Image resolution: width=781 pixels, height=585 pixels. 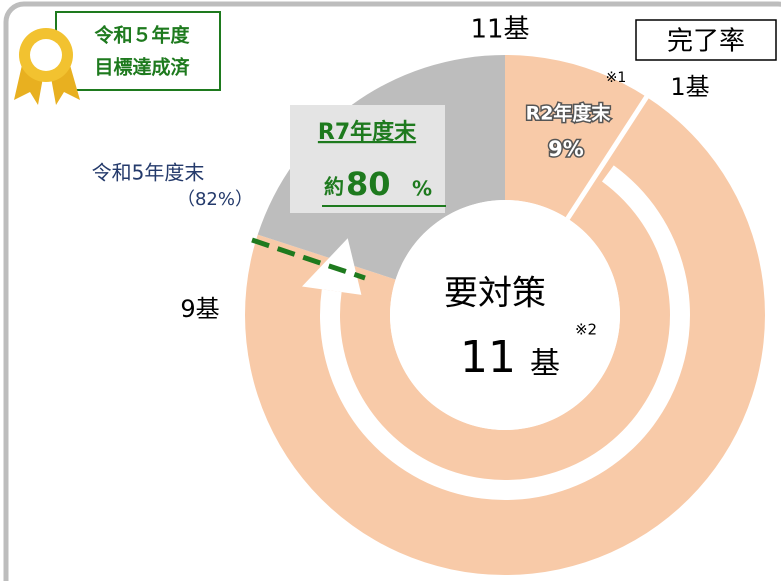 What do you see at coordinates (138, 51) in the screenshot?
I see `badge-box` at bounding box center [138, 51].